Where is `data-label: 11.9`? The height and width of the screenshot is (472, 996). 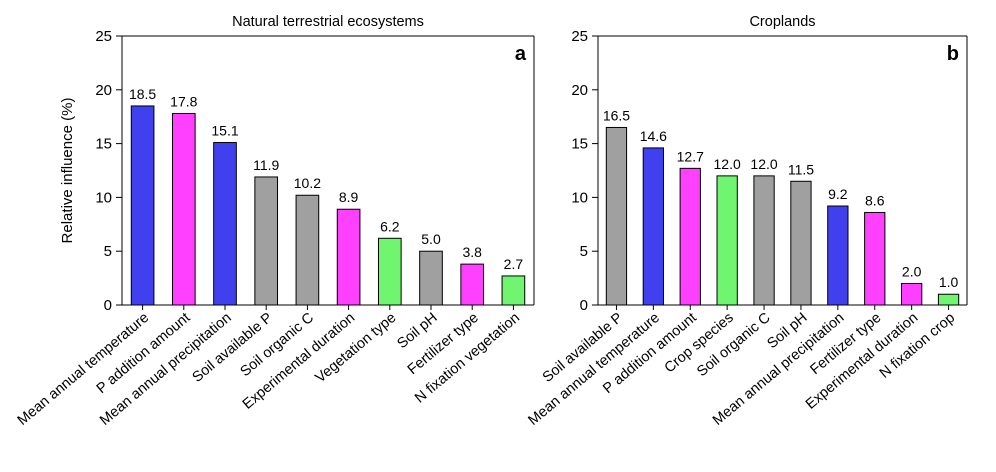 data-label: 11.9 is located at coordinates (266, 165).